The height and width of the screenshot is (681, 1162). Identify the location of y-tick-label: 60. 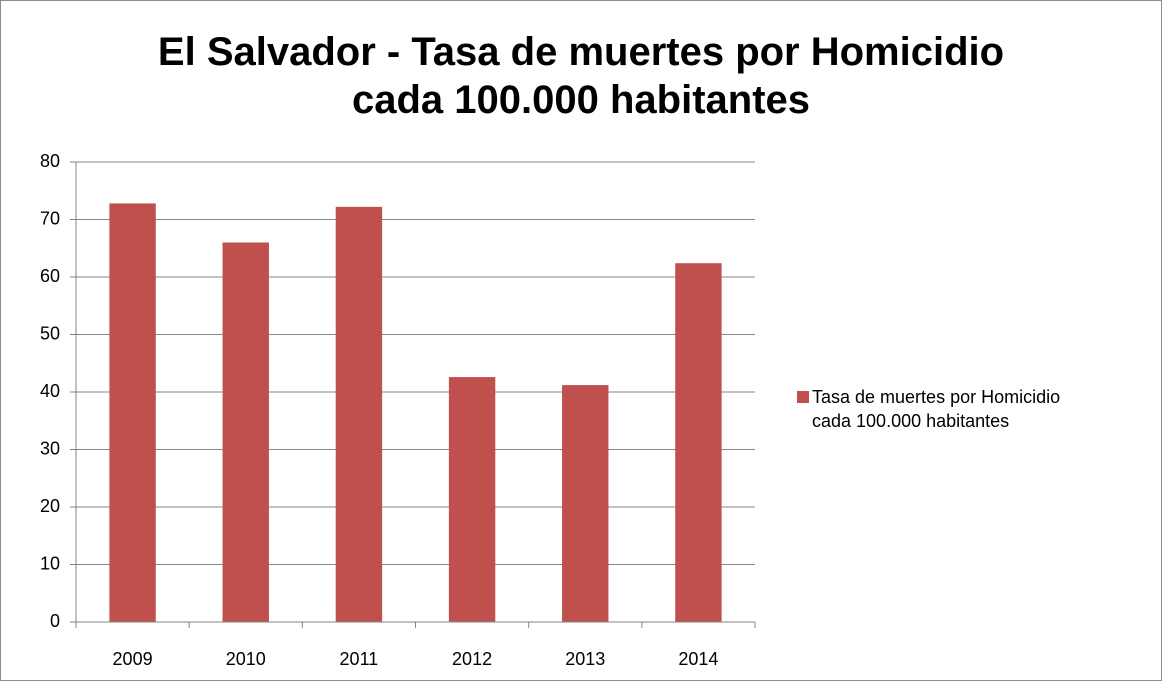
(50, 276).